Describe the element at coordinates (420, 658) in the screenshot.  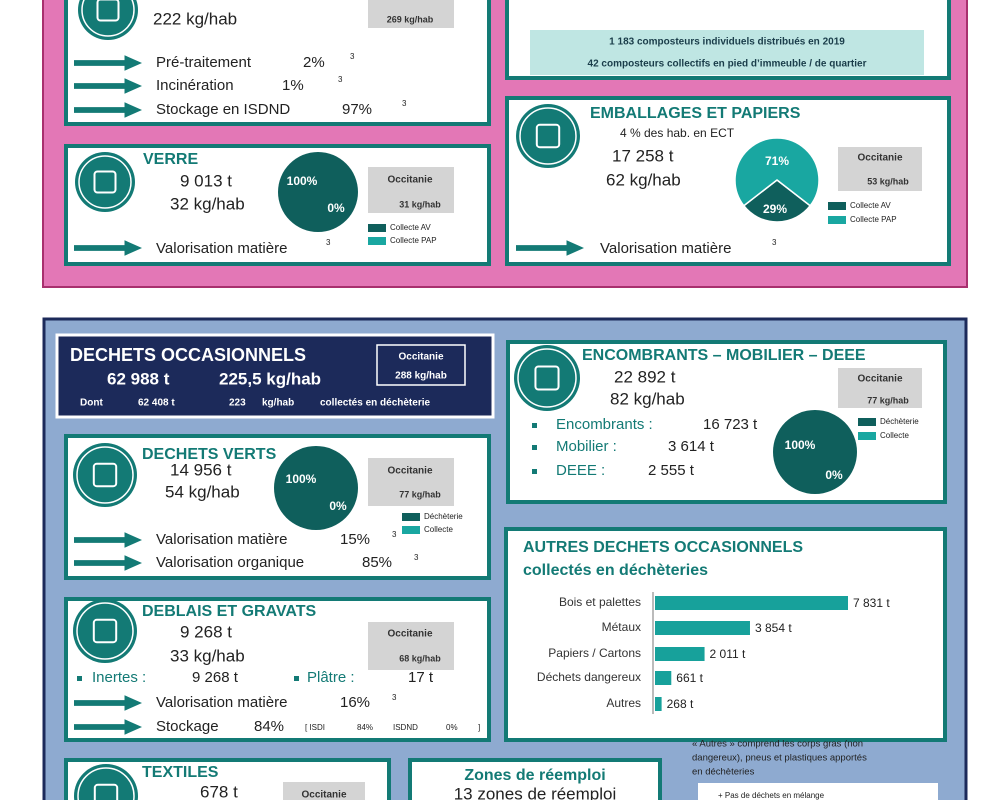
I see `sm-text: 68 kg/hab` at that location.